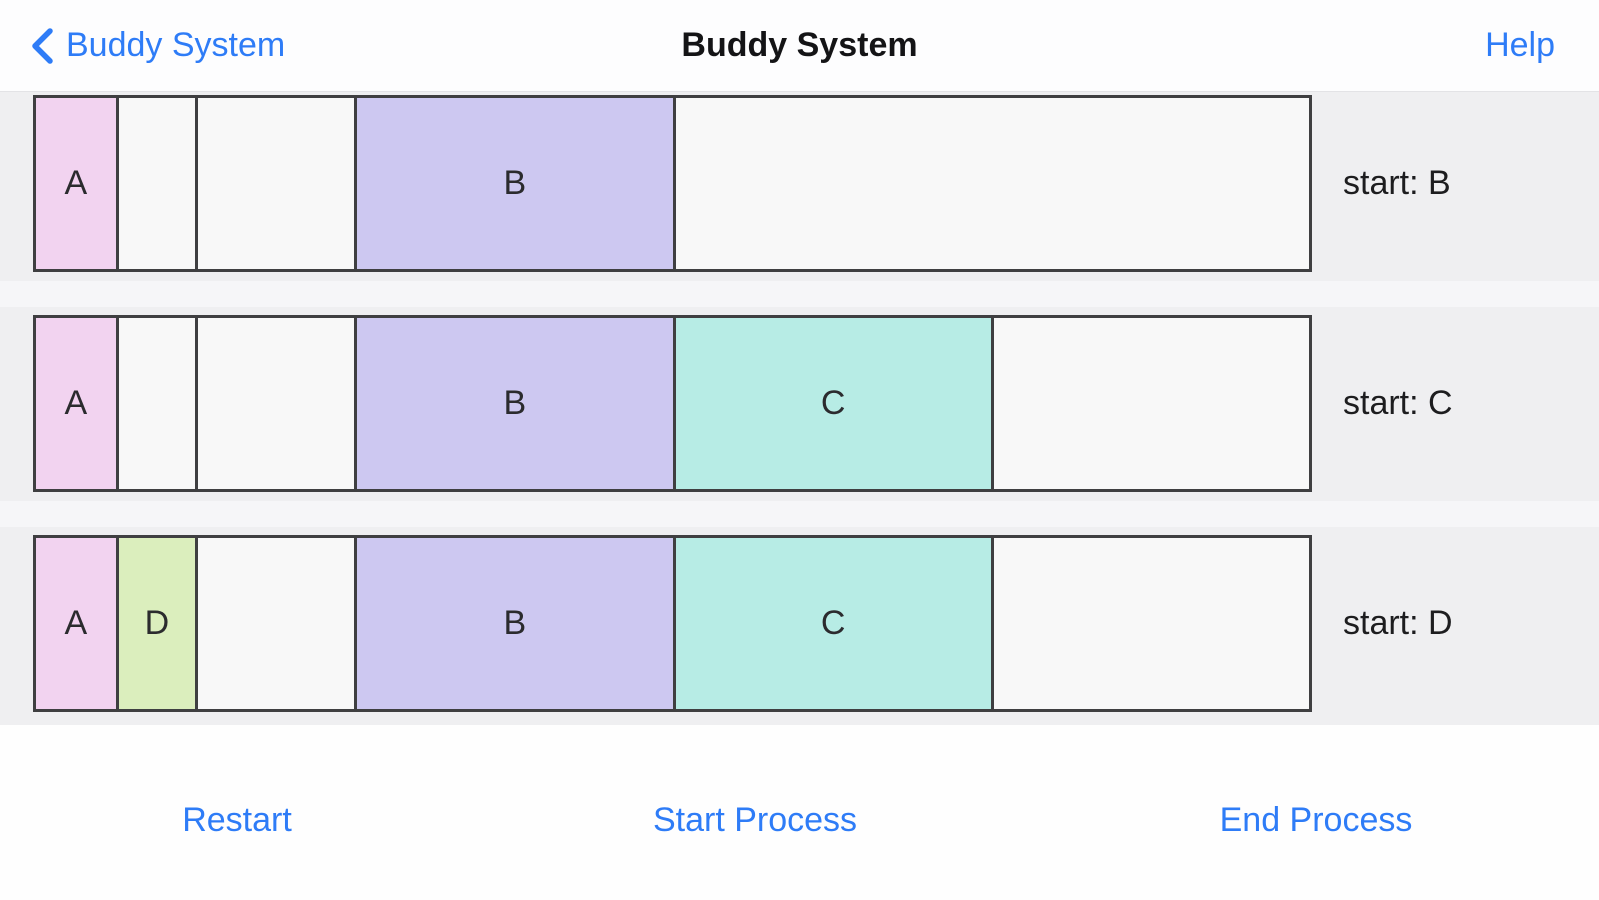  What do you see at coordinates (176, 45) in the screenshot?
I see `back-button-label: Buddy System` at bounding box center [176, 45].